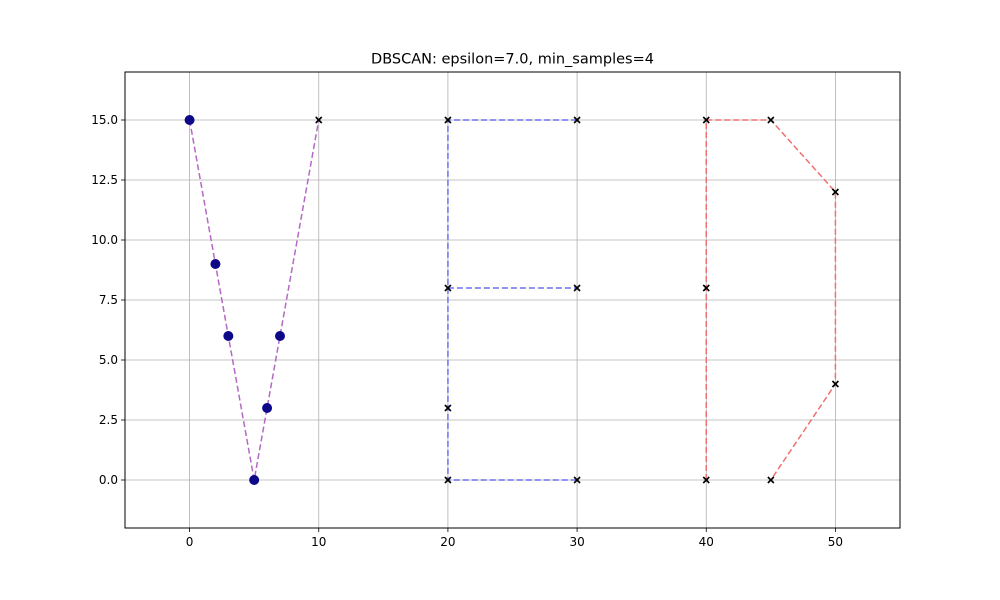  Describe the element at coordinates (835, 542) in the screenshot. I see `x-tick-label: 50` at that location.